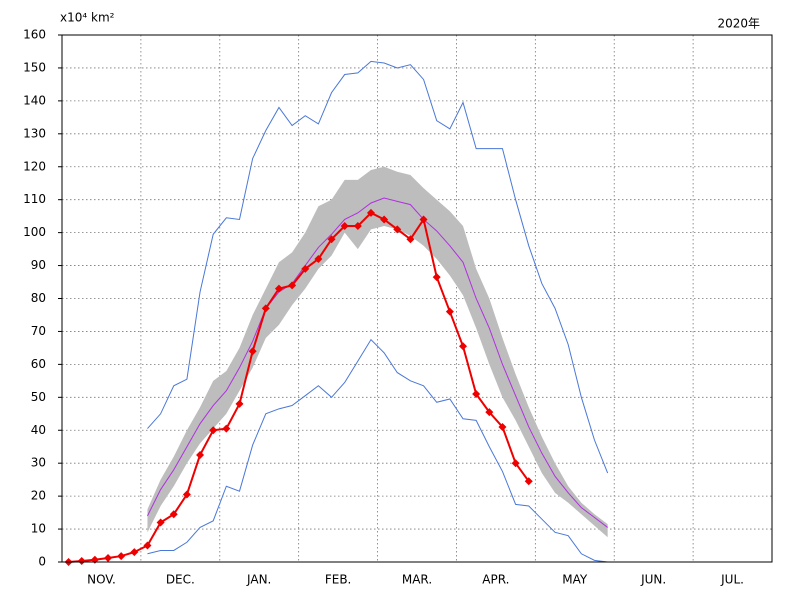 The width and height of the screenshot is (800, 600). Describe the element at coordinates (38, 463) in the screenshot. I see `y-tick-label: 30` at that location.